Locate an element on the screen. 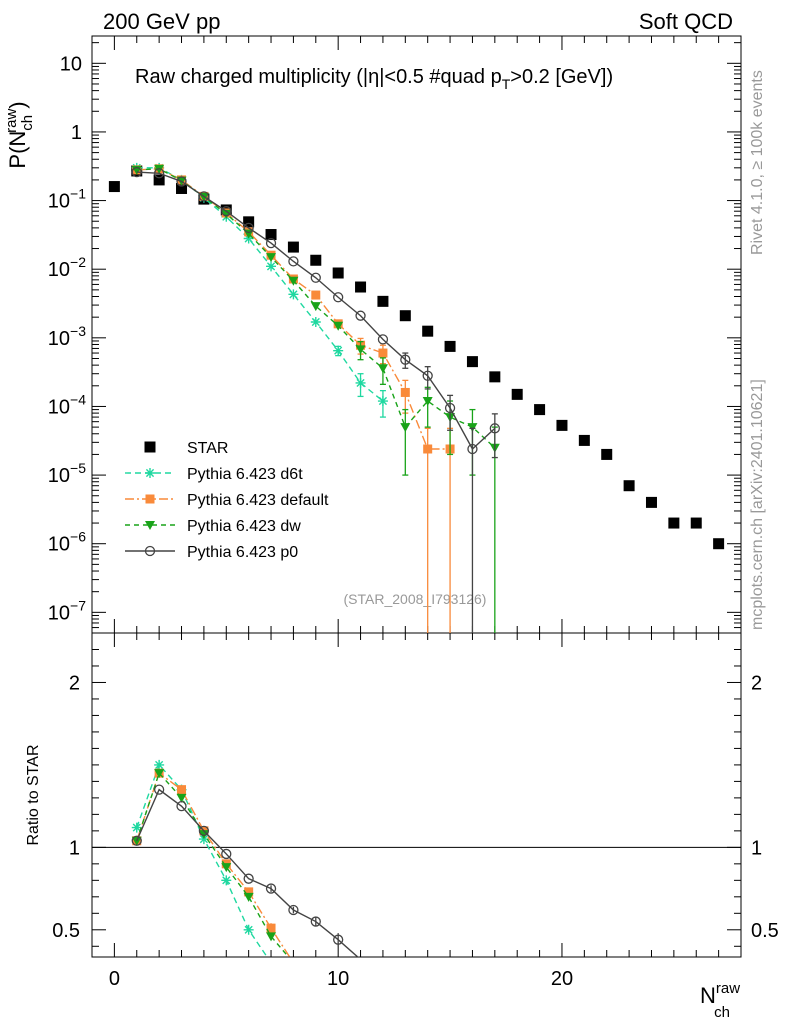  ratio-y-tick-label: 0.5 is located at coordinates (66, 931).